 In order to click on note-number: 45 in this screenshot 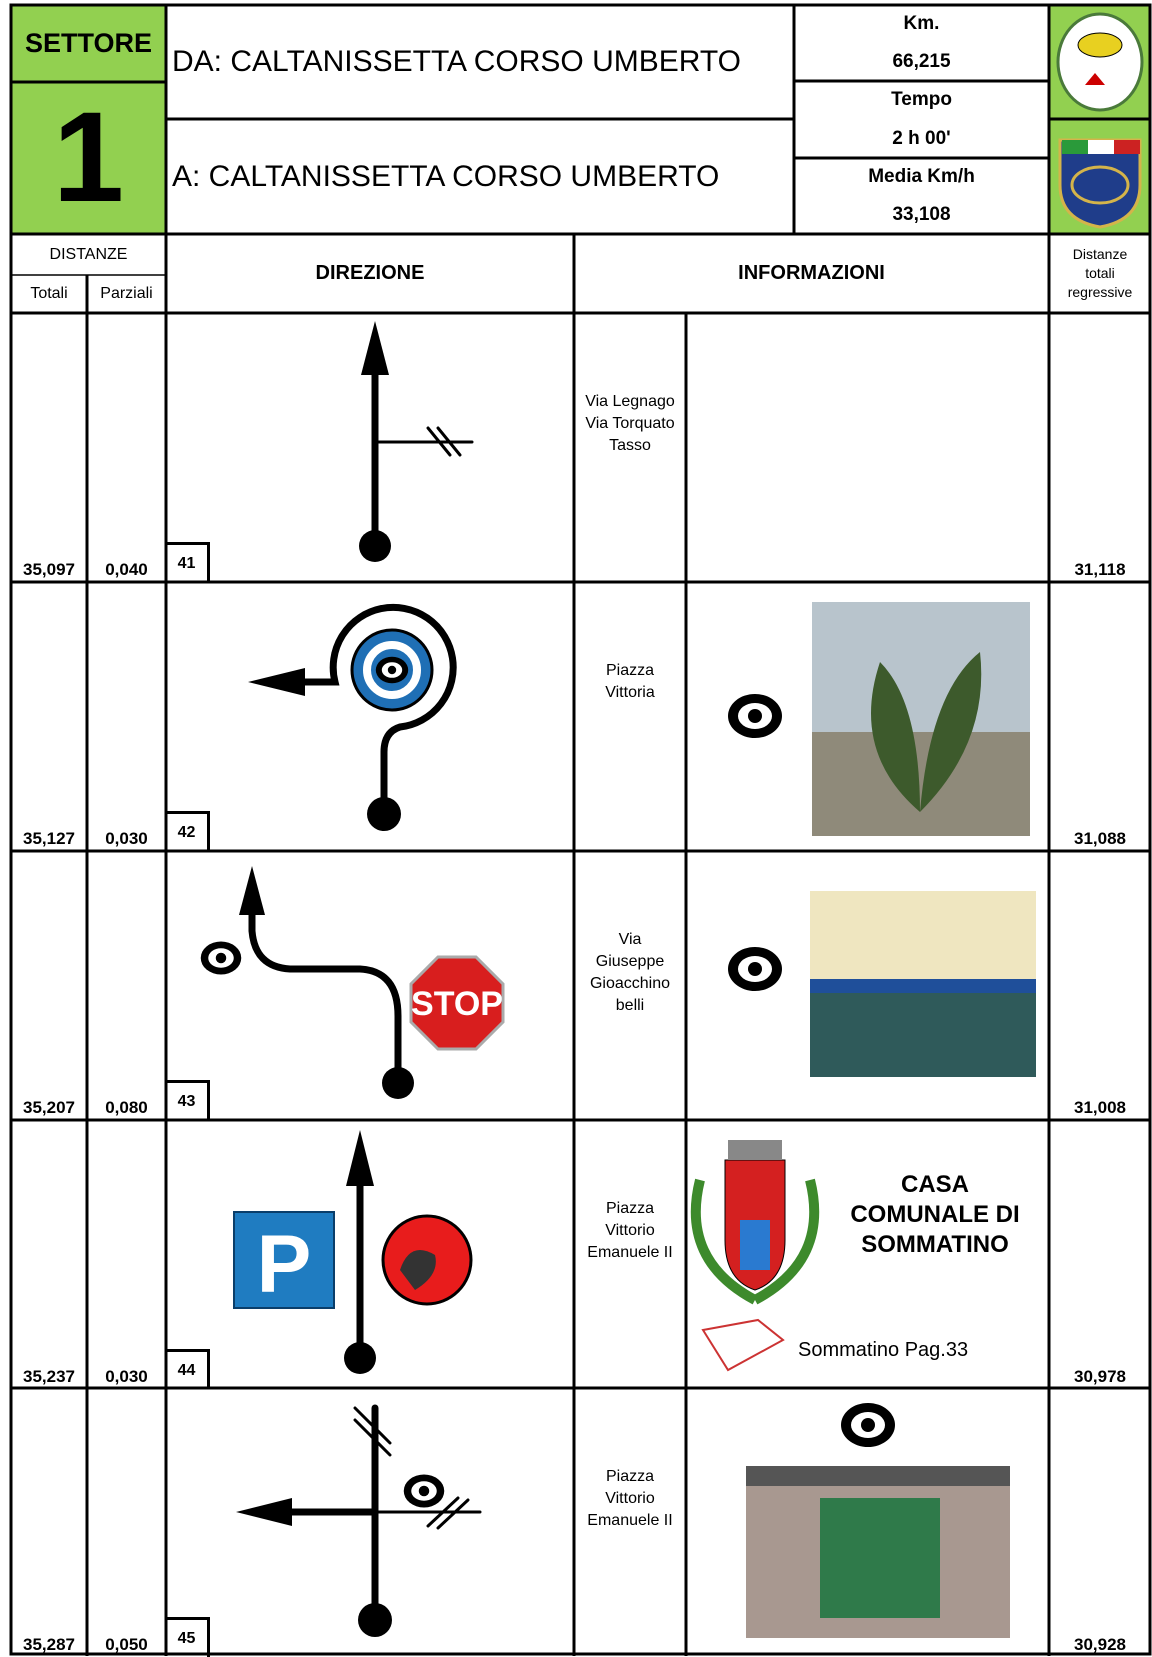, I will do `click(188, 1637)`.